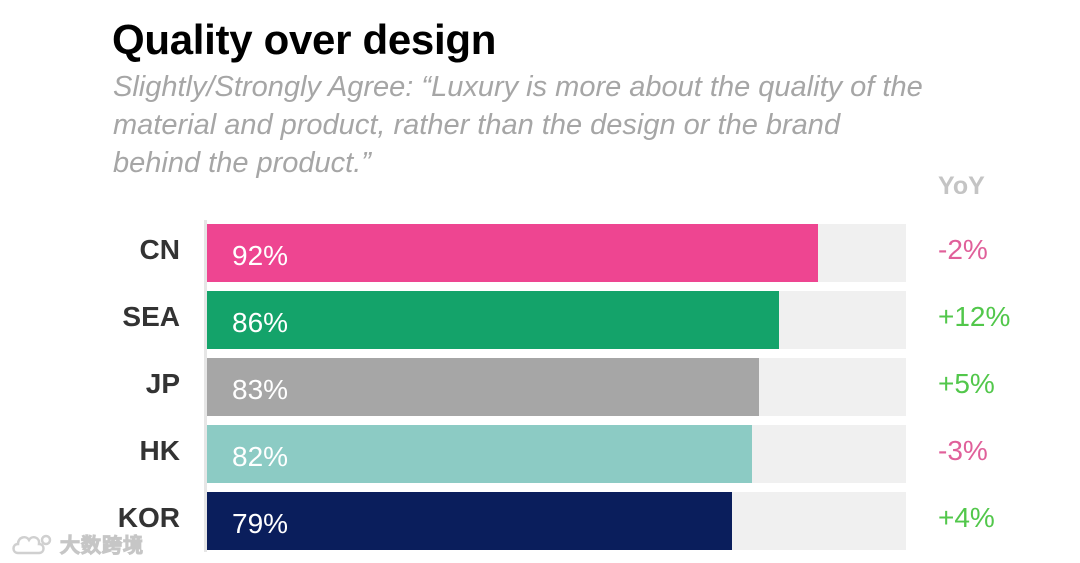  What do you see at coordinates (260, 523) in the screenshot?
I see `bar-value-label: 79%` at bounding box center [260, 523].